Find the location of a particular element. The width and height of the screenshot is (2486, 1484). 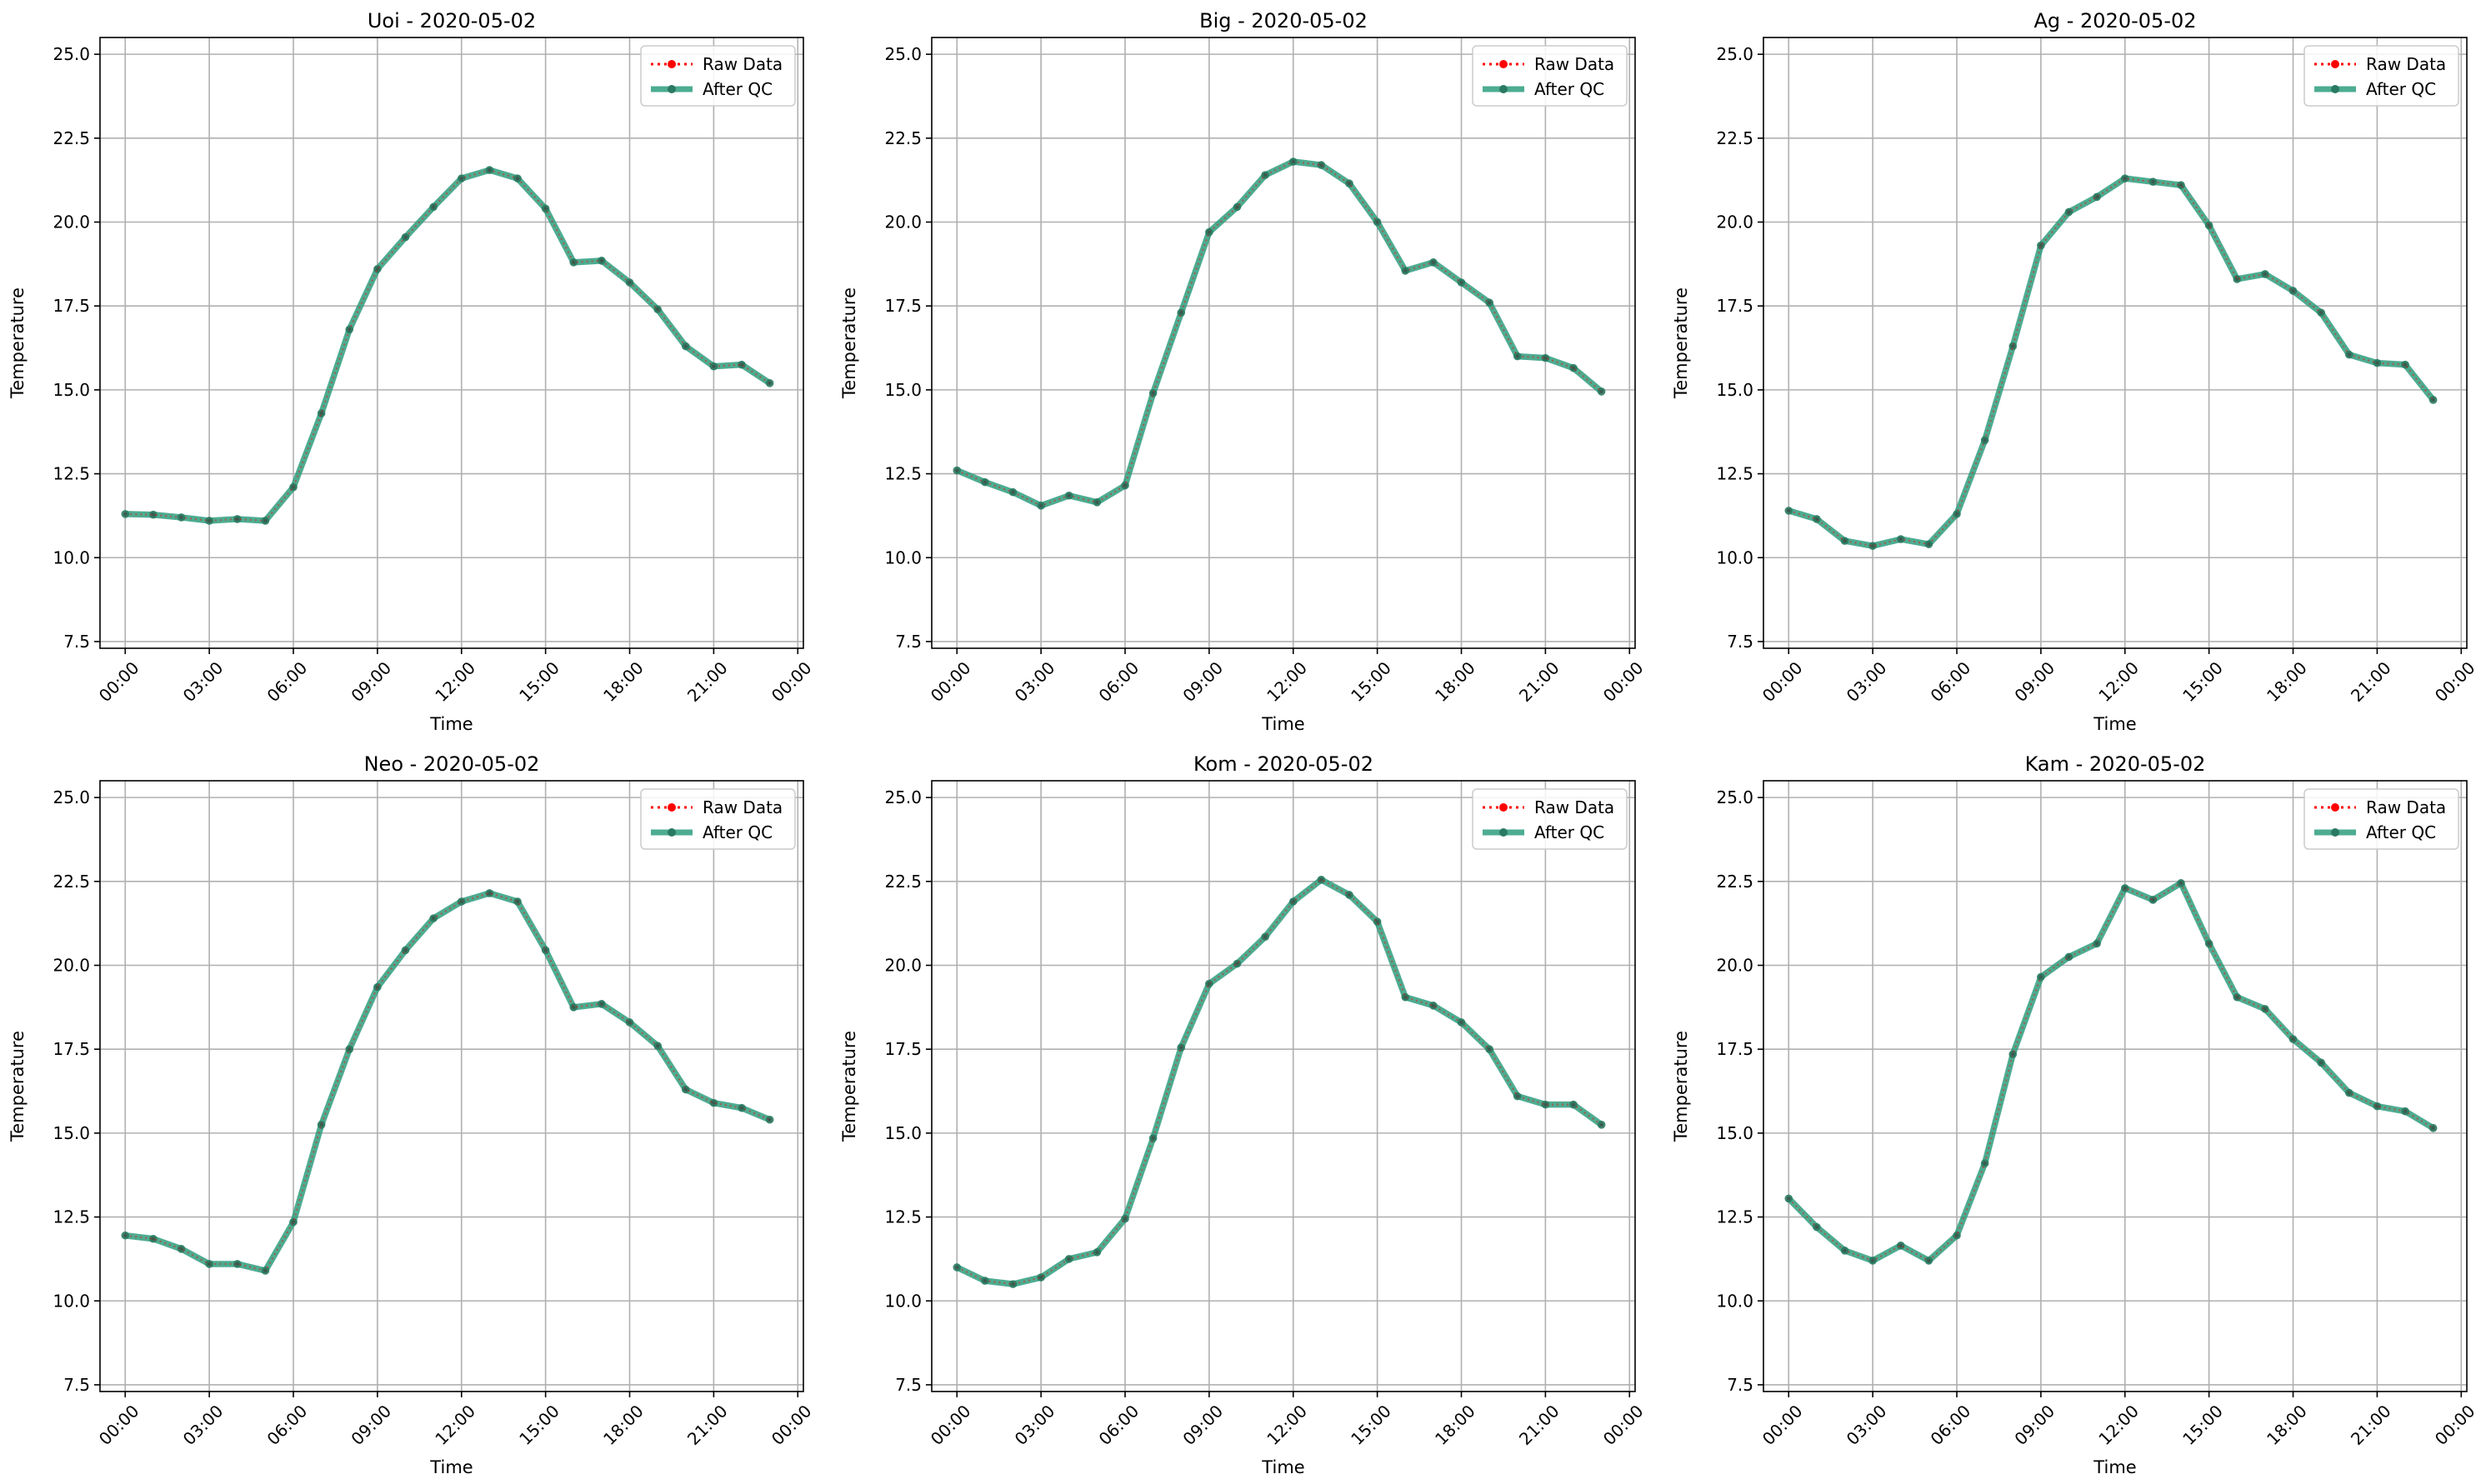

series-line-after-qc is located at coordinates (448, 1082).